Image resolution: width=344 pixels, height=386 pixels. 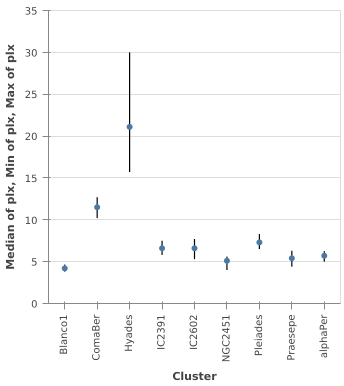 What do you see at coordinates (31, 221) in the screenshot?
I see `y-tick-label: 10` at bounding box center [31, 221].